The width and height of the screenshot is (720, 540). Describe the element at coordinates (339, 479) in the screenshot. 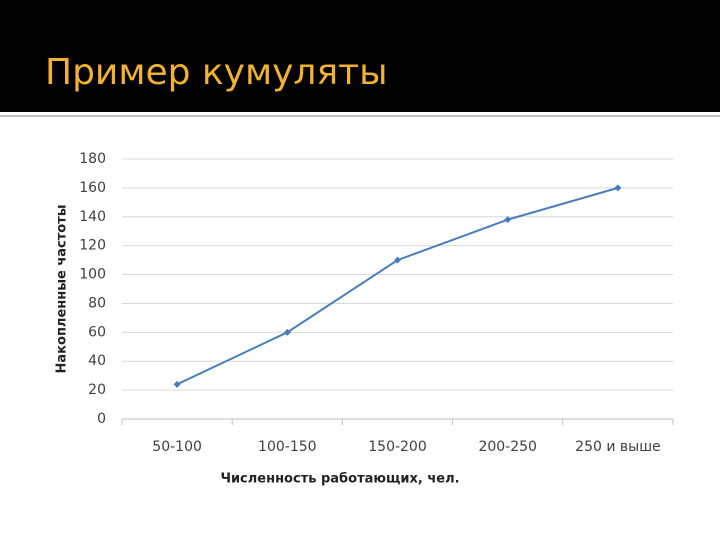

I see `x-axis-title: Численность работающих, чел.` at that location.